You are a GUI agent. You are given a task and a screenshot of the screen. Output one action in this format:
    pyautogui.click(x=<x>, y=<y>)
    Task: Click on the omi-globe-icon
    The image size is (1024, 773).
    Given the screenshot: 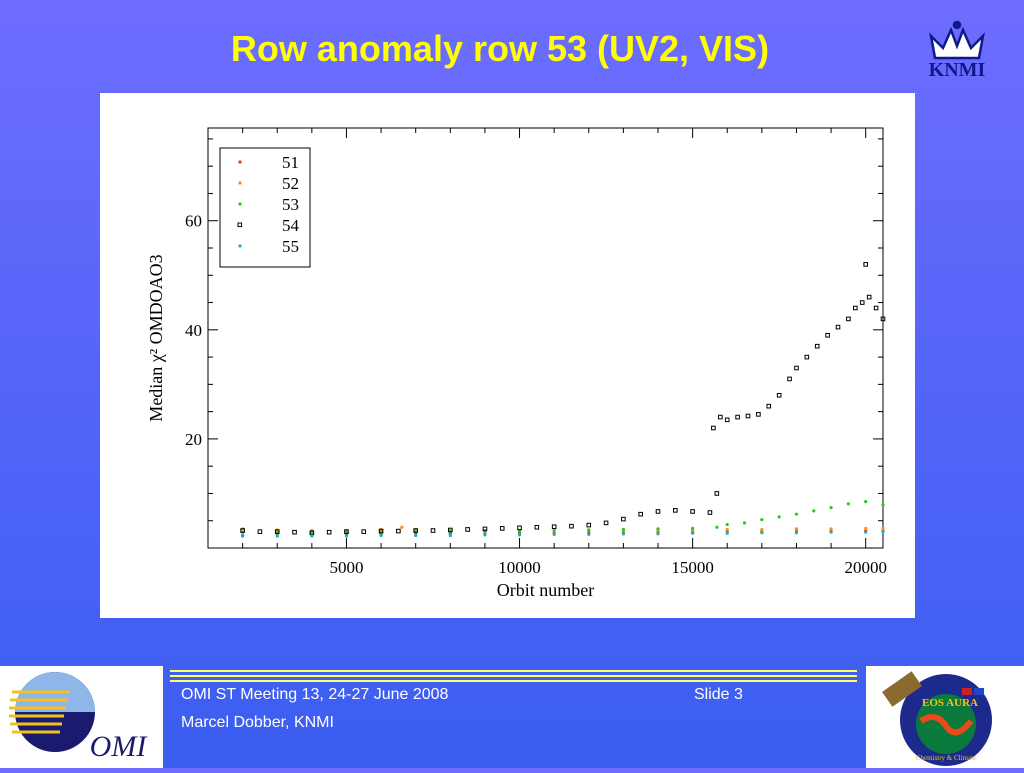 What is the action you would take?
    pyautogui.click(x=52, y=712)
    